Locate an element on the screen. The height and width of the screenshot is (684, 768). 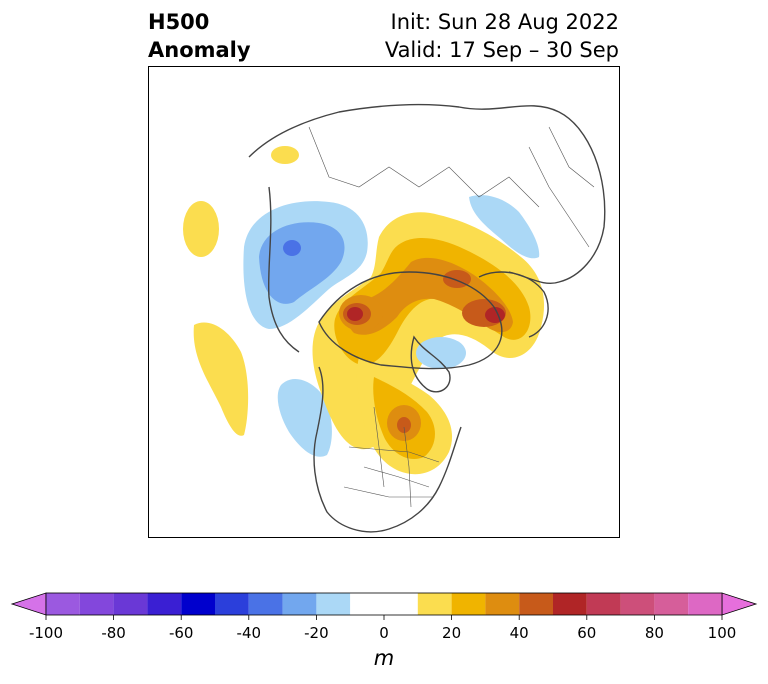
coastline-arctic-ring is located at coordinates (410, 320).